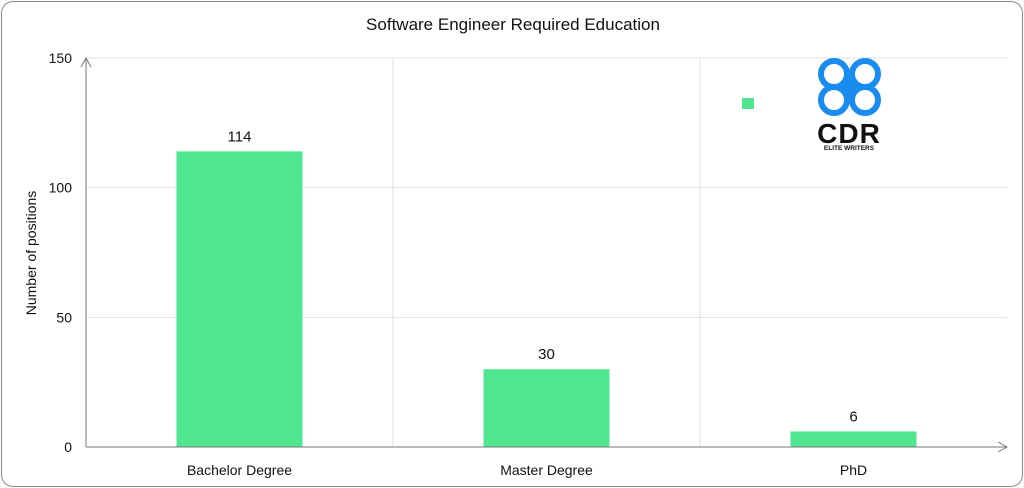 Image resolution: width=1024 pixels, height=488 pixels. Describe the element at coordinates (61, 252) in the screenshot. I see `y-tick-labels: 0 50 100 150` at that location.